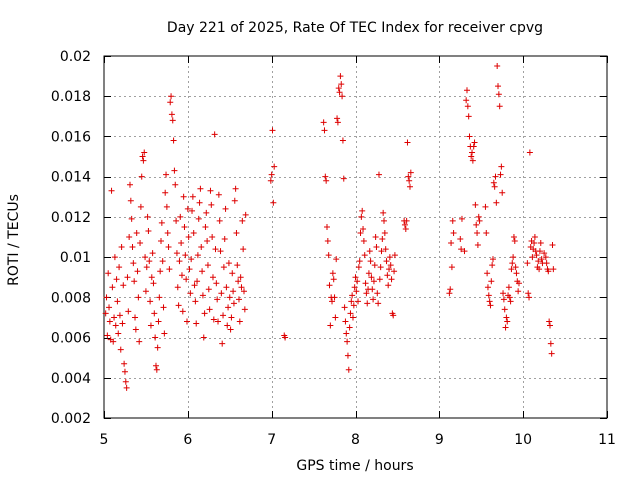  Describe the element at coordinates (104, 440) in the screenshot. I see `x-tick-label: 5` at that location.